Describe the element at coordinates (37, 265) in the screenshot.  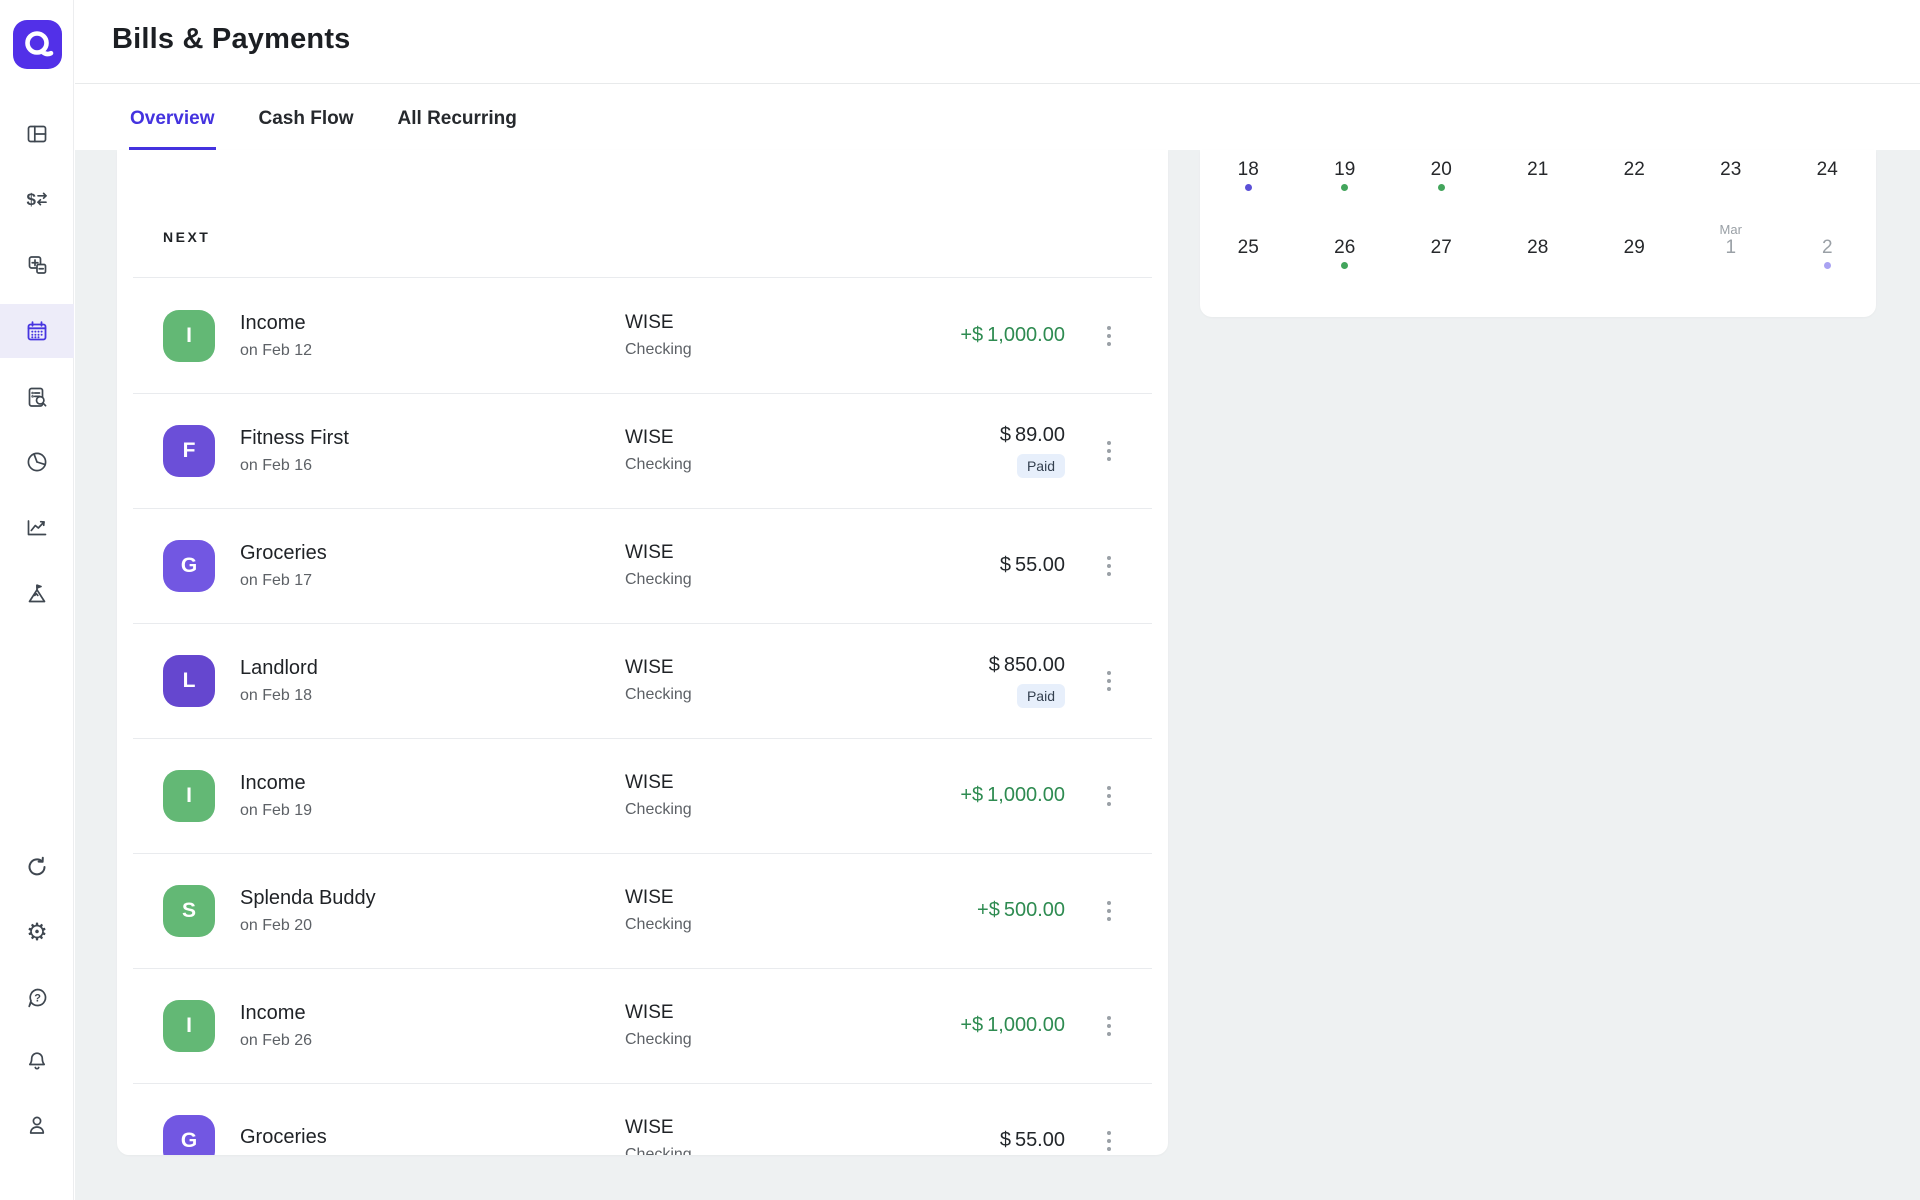
I see `sidebar-item-accounts` at that location.